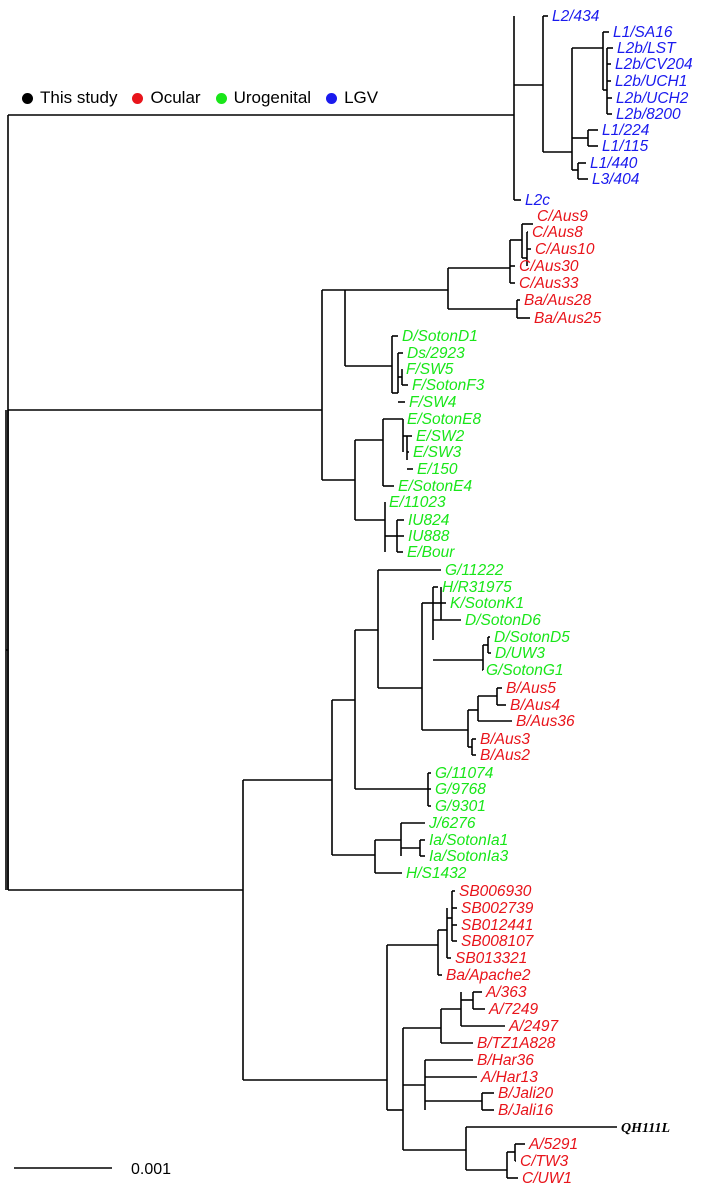  What do you see at coordinates (625, 146) in the screenshot?
I see `leaf-label-l1-115: L1/115` at bounding box center [625, 146].